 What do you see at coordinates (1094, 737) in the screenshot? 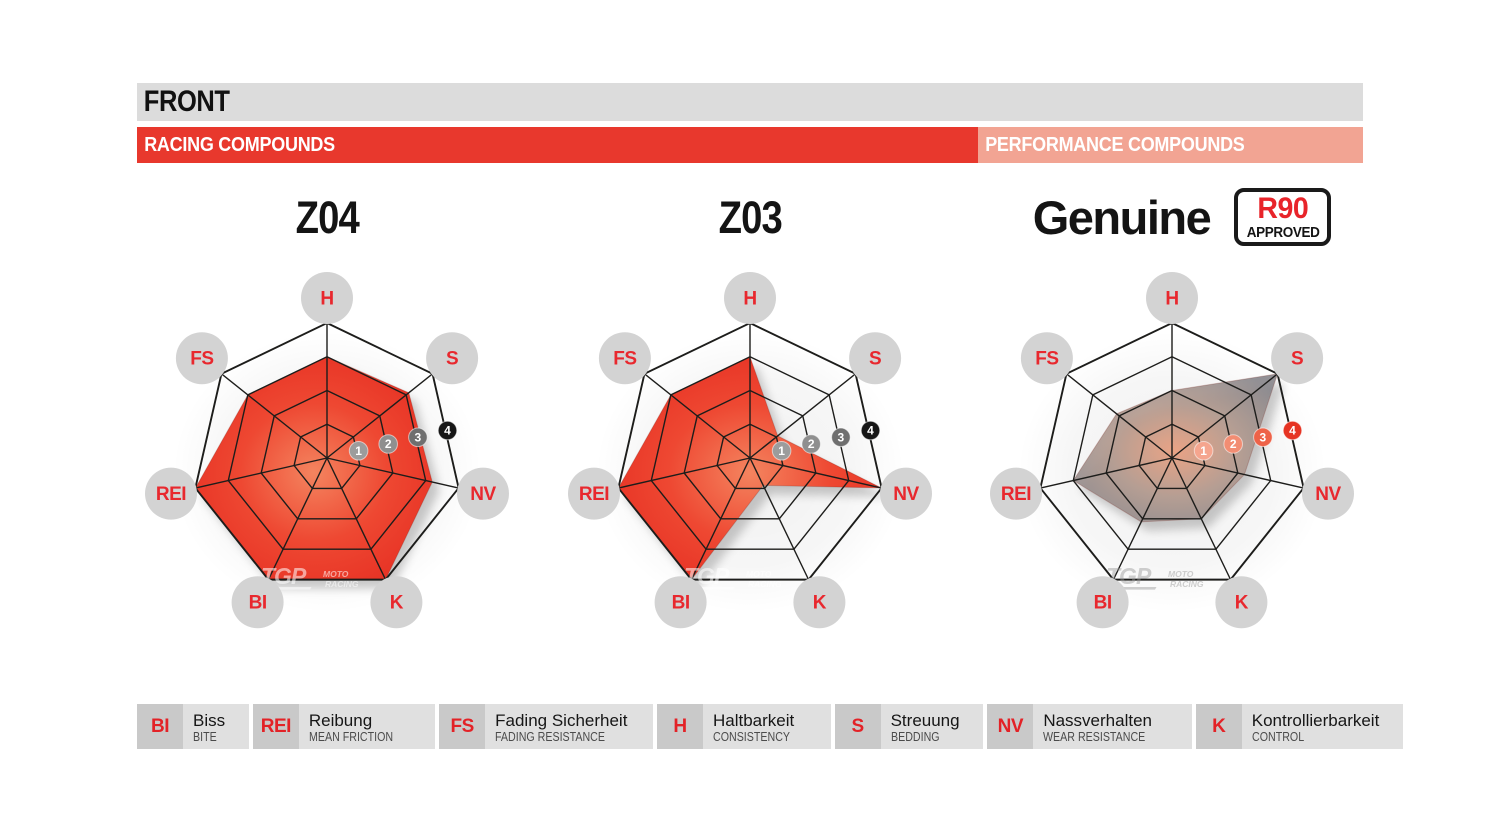
I see `legend-term-english: WEAR RESISTANCE` at bounding box center [1094, 737].